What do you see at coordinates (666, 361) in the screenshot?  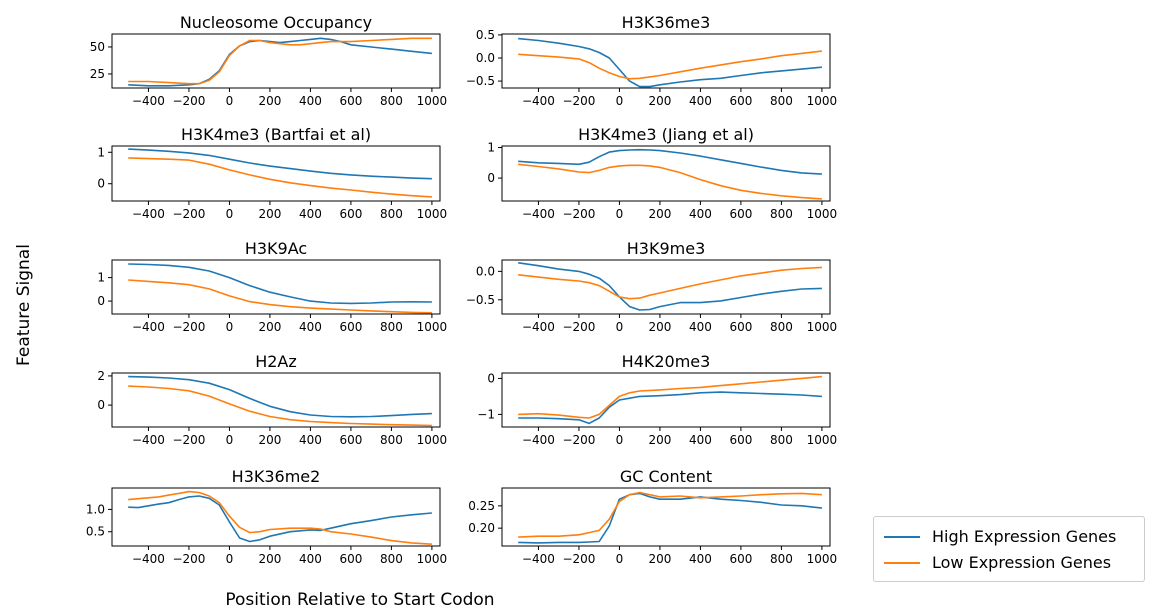 I see `subplot-title: H4K20me3` at bounding box center [666, 361].